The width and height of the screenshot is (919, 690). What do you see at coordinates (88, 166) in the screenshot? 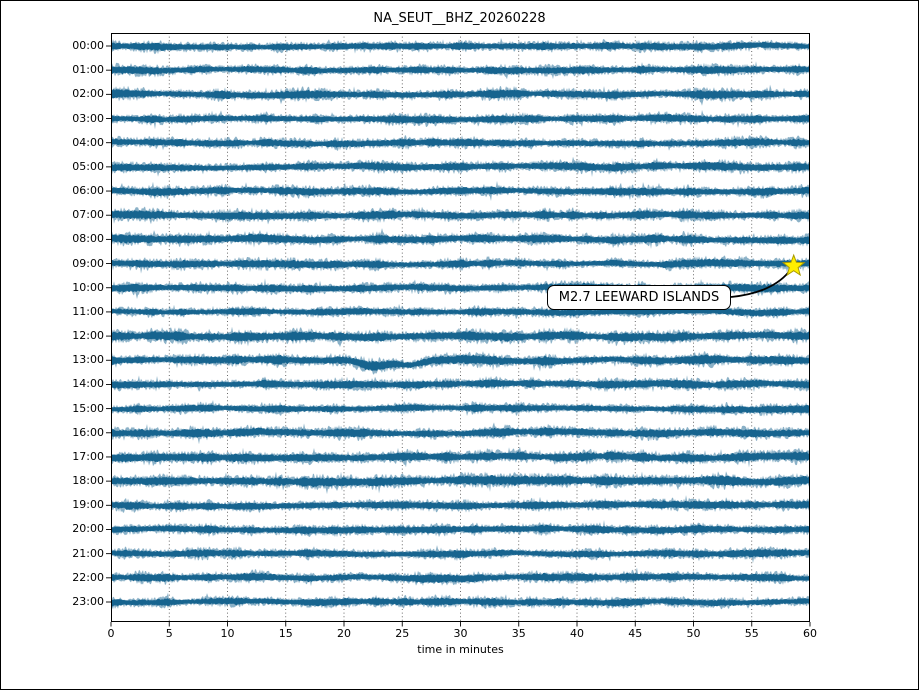
I see `y-axis-label: 05:00` at bounding box center [88, 166].